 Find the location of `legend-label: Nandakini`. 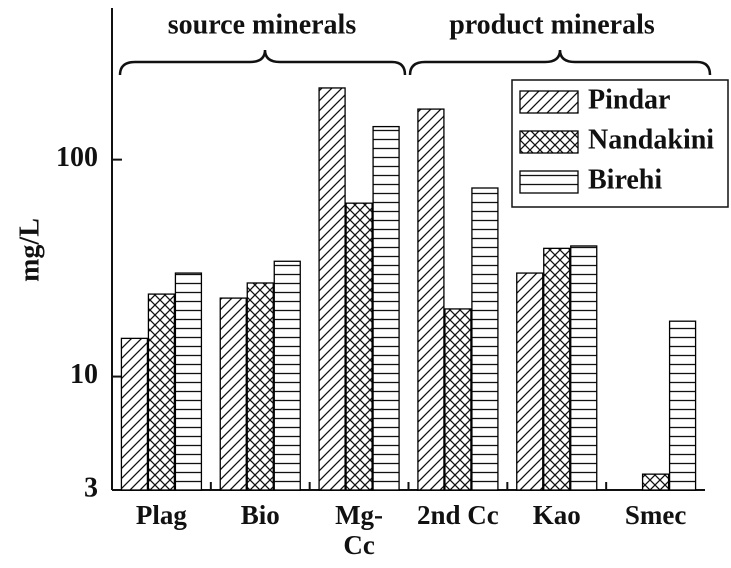

legend-label: Nandakini is located at coordinates (651, 139).